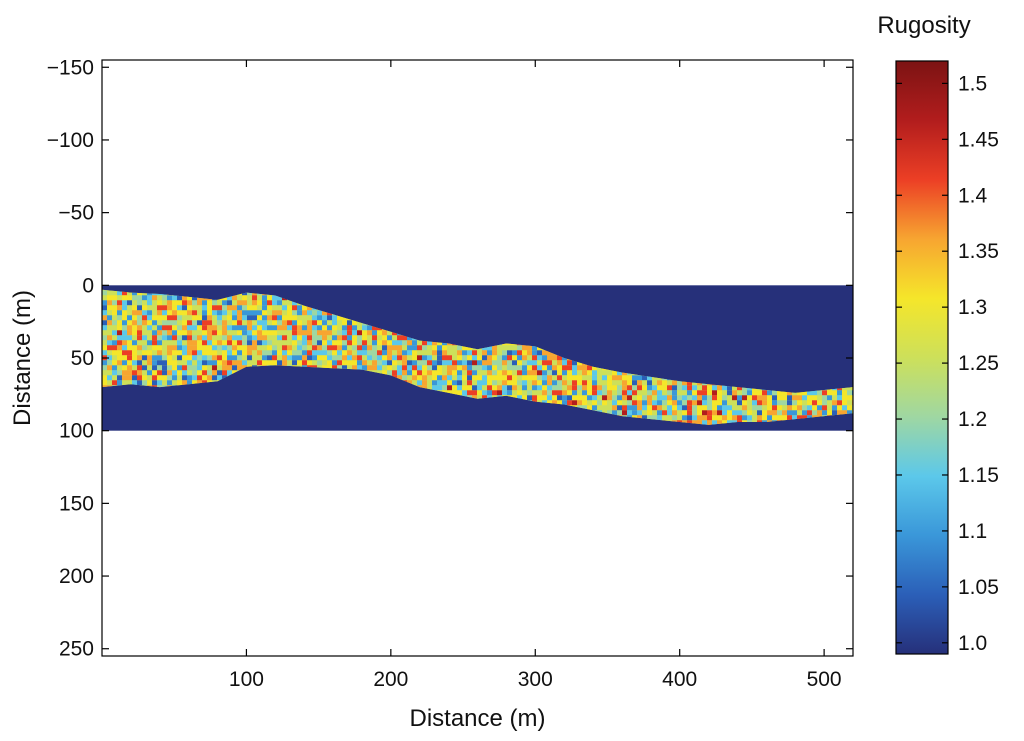 This screenshot has height=741, width=1024. I want to click on y-tick-label: 250, so click(76, 649).